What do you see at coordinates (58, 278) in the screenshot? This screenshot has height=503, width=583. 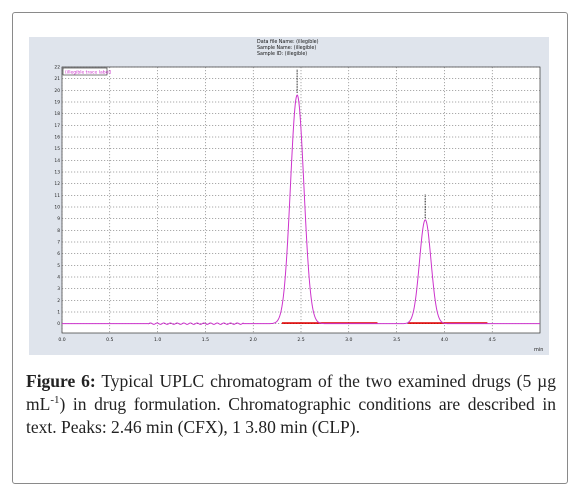 I see `y-tick-label: 4` at bounding box center [58, 278].